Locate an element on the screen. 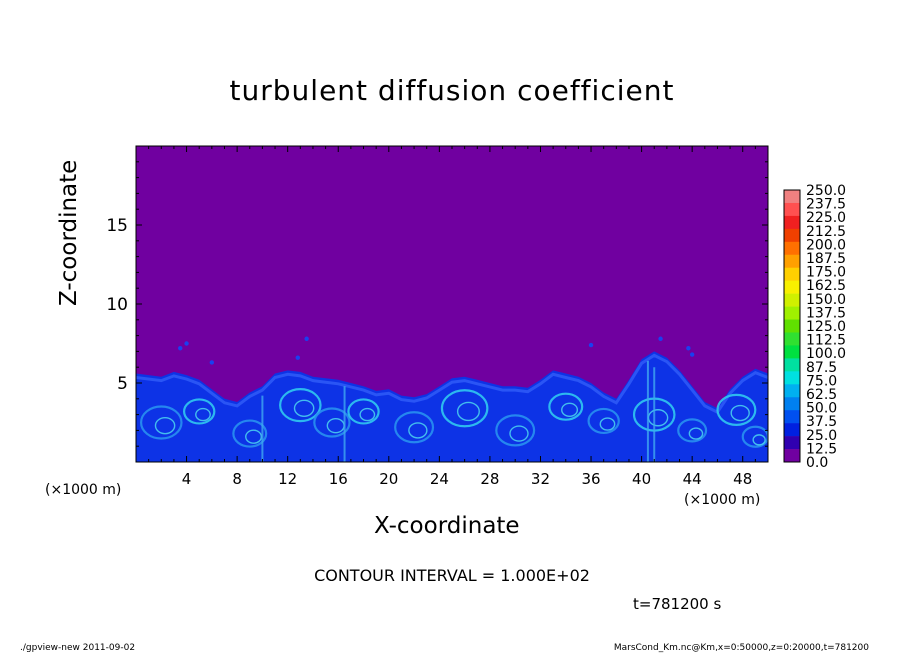 The height and width of the screenshot is (654, 904). x-tick-label: 12 is located at coordinates (287, 479).